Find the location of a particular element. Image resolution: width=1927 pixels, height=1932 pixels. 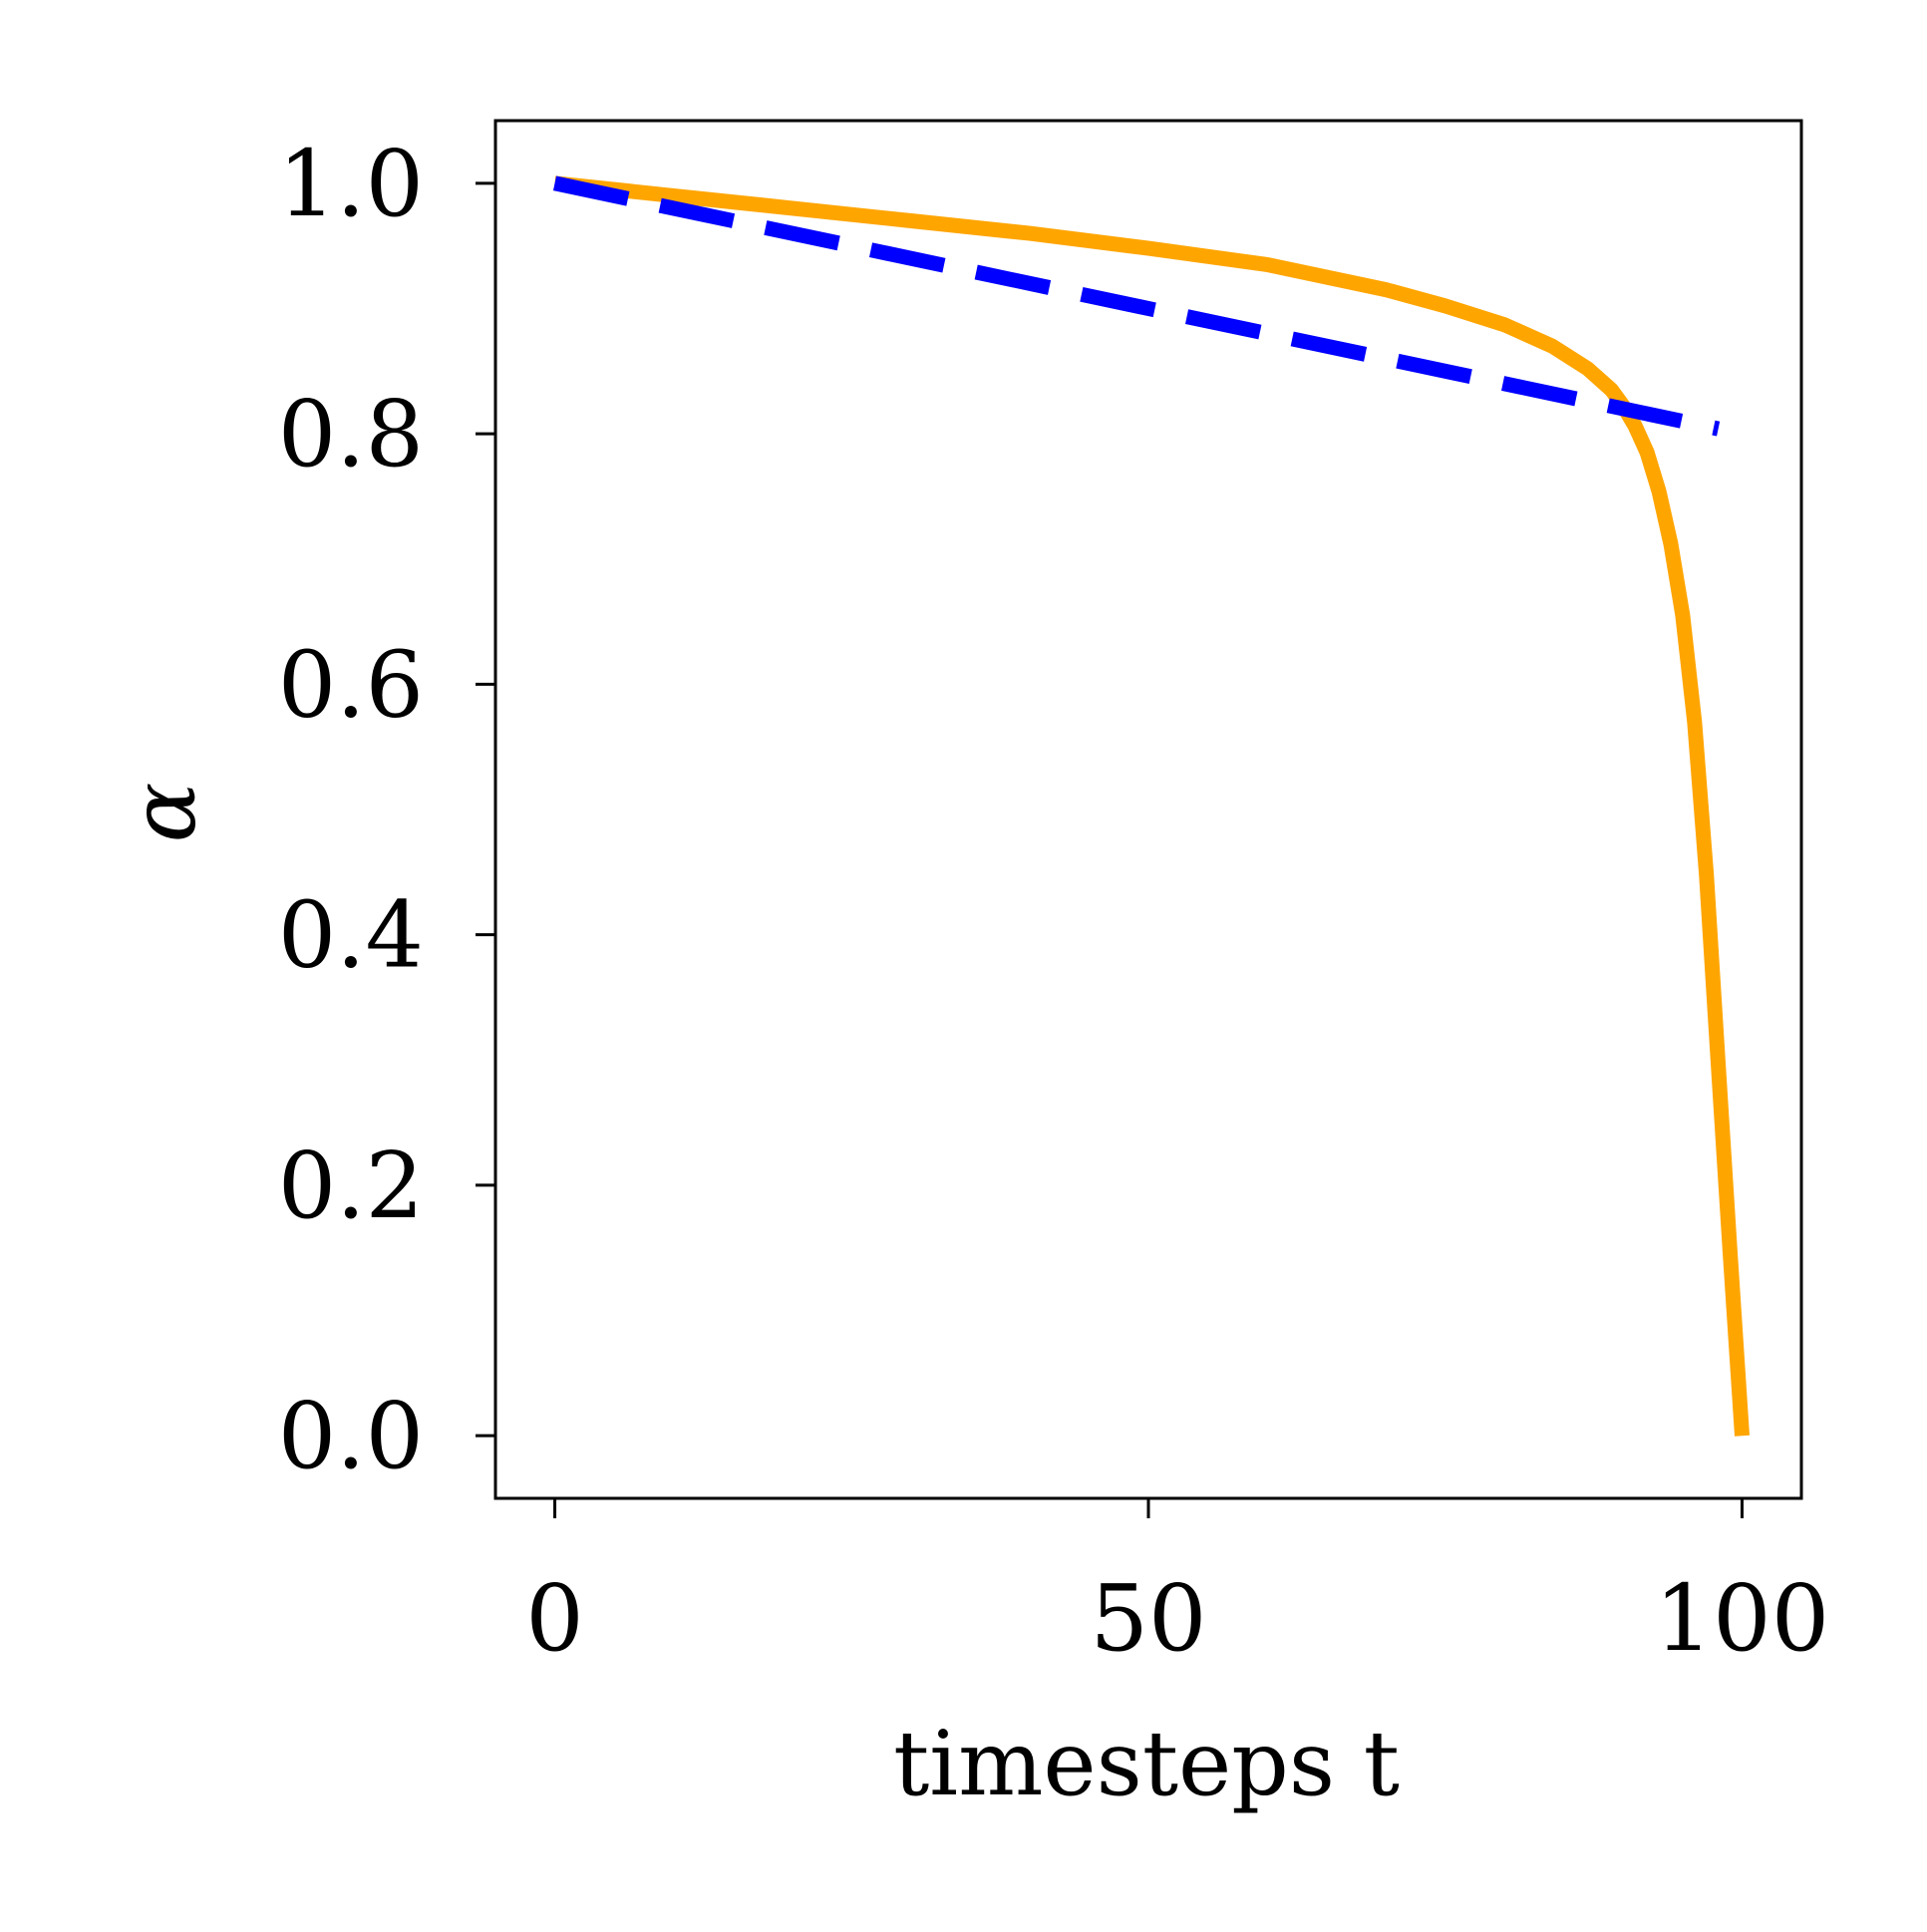

x-tick-label-0: 0 is located at coordinates (555, 1618).